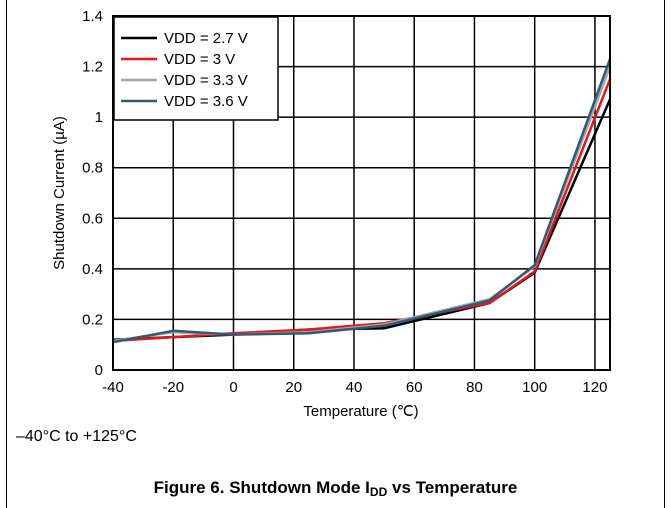 The height and width of the screenshot is (508, 671). Describe the element at coordinates (474, 387) in the screenshot. I see `x-tick-label: 80` at that location.